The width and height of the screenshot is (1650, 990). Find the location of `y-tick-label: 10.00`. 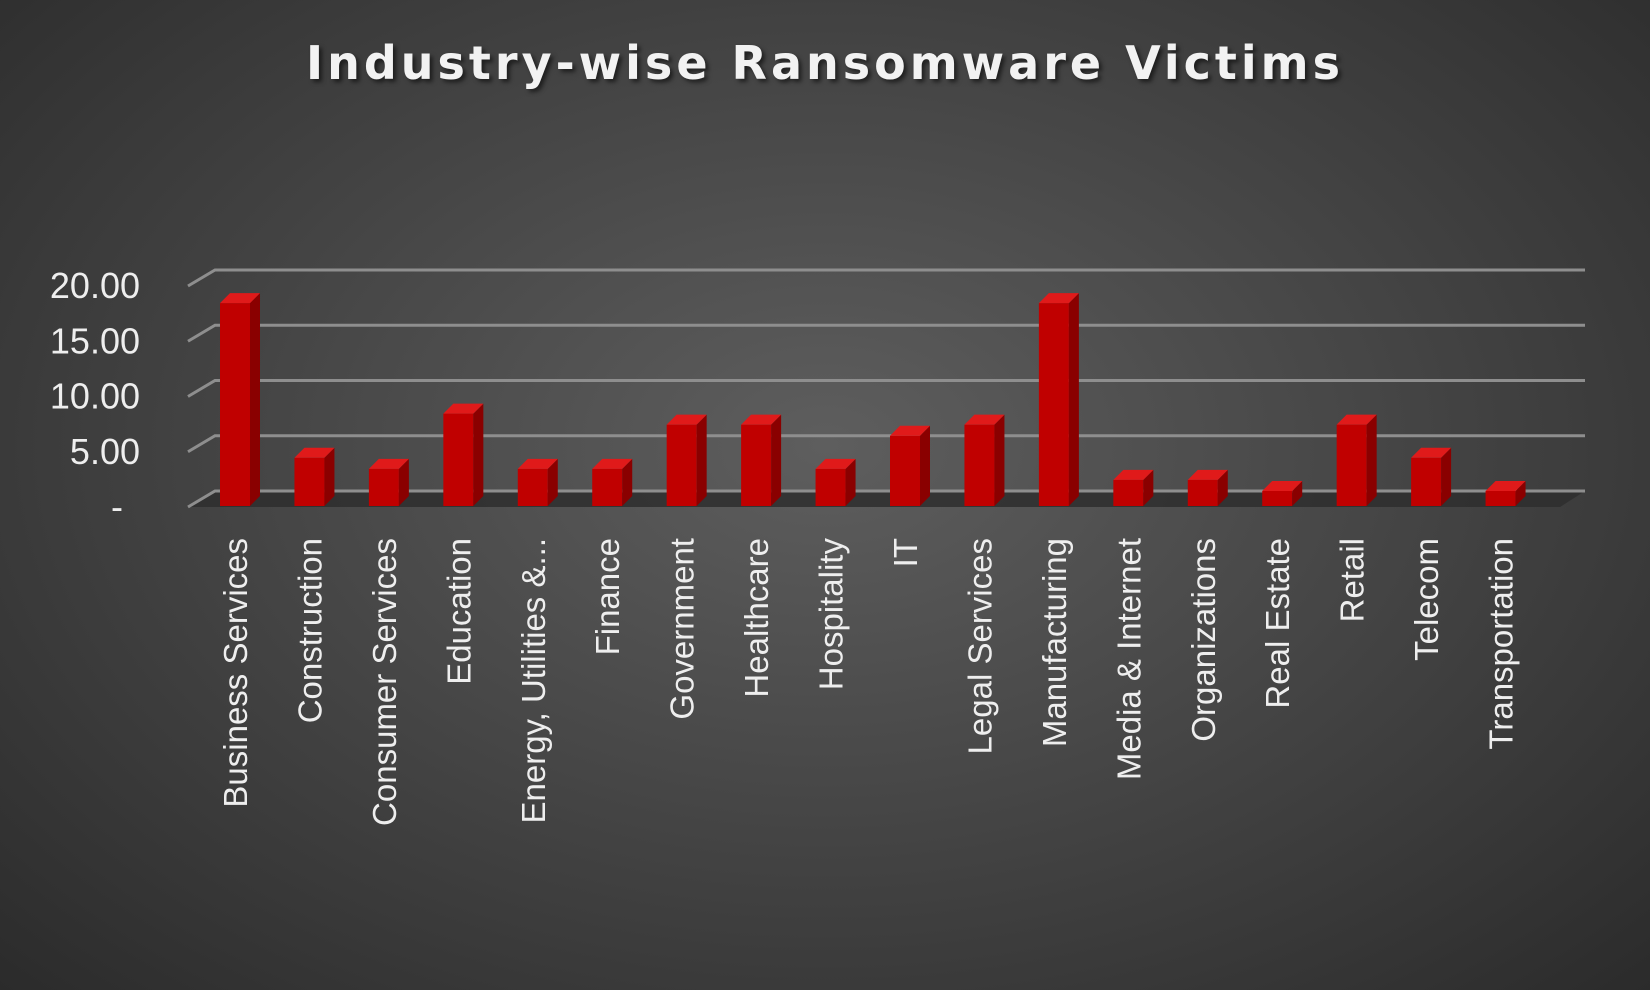

y-tick-label: 10.00 is located at coordinates (95, 396).